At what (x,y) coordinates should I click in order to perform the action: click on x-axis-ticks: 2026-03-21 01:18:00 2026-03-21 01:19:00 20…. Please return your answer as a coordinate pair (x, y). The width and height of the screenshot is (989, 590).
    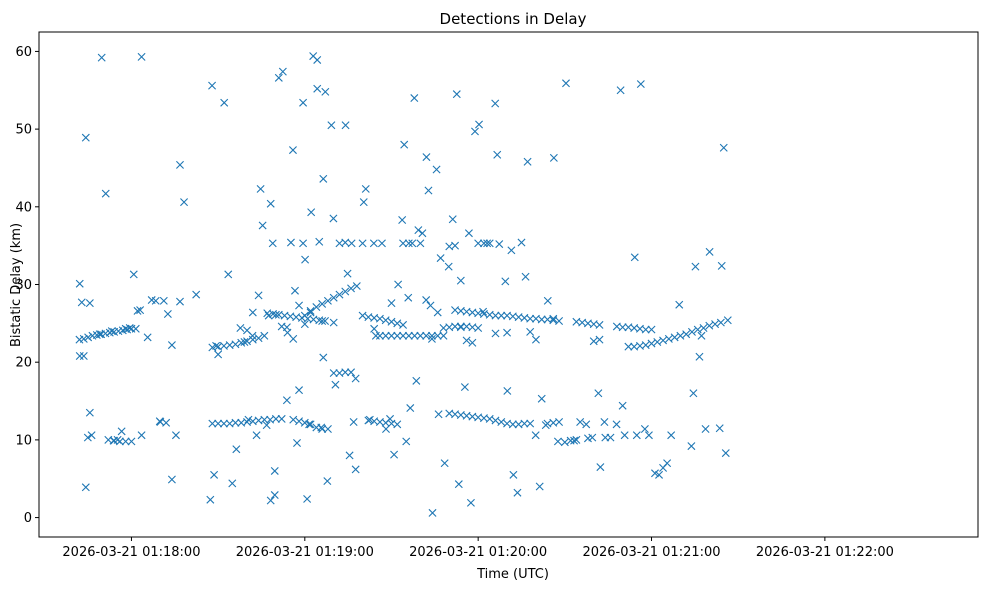
    Looking at the image, I should click on (478, 548).